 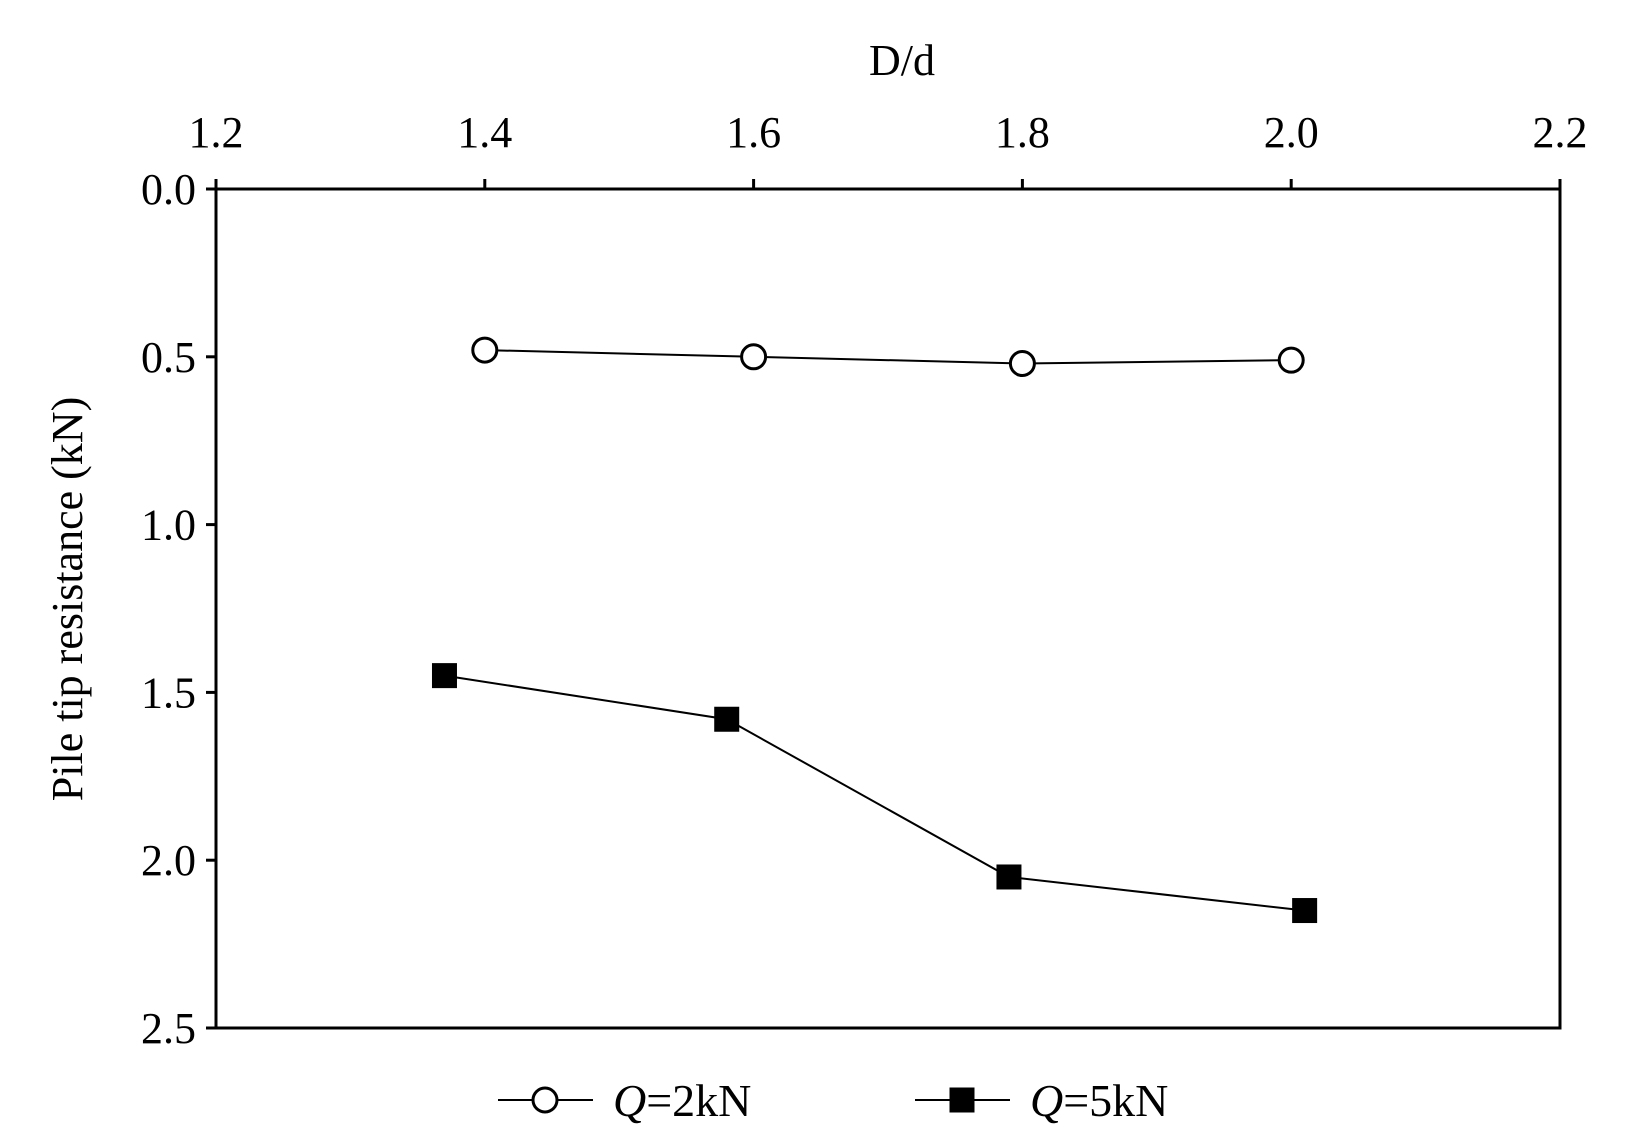 What do you see at coordinates (902, 60) in the screenshot?
I see `x-axis-title: D/d` at bounding box center [902, 60].